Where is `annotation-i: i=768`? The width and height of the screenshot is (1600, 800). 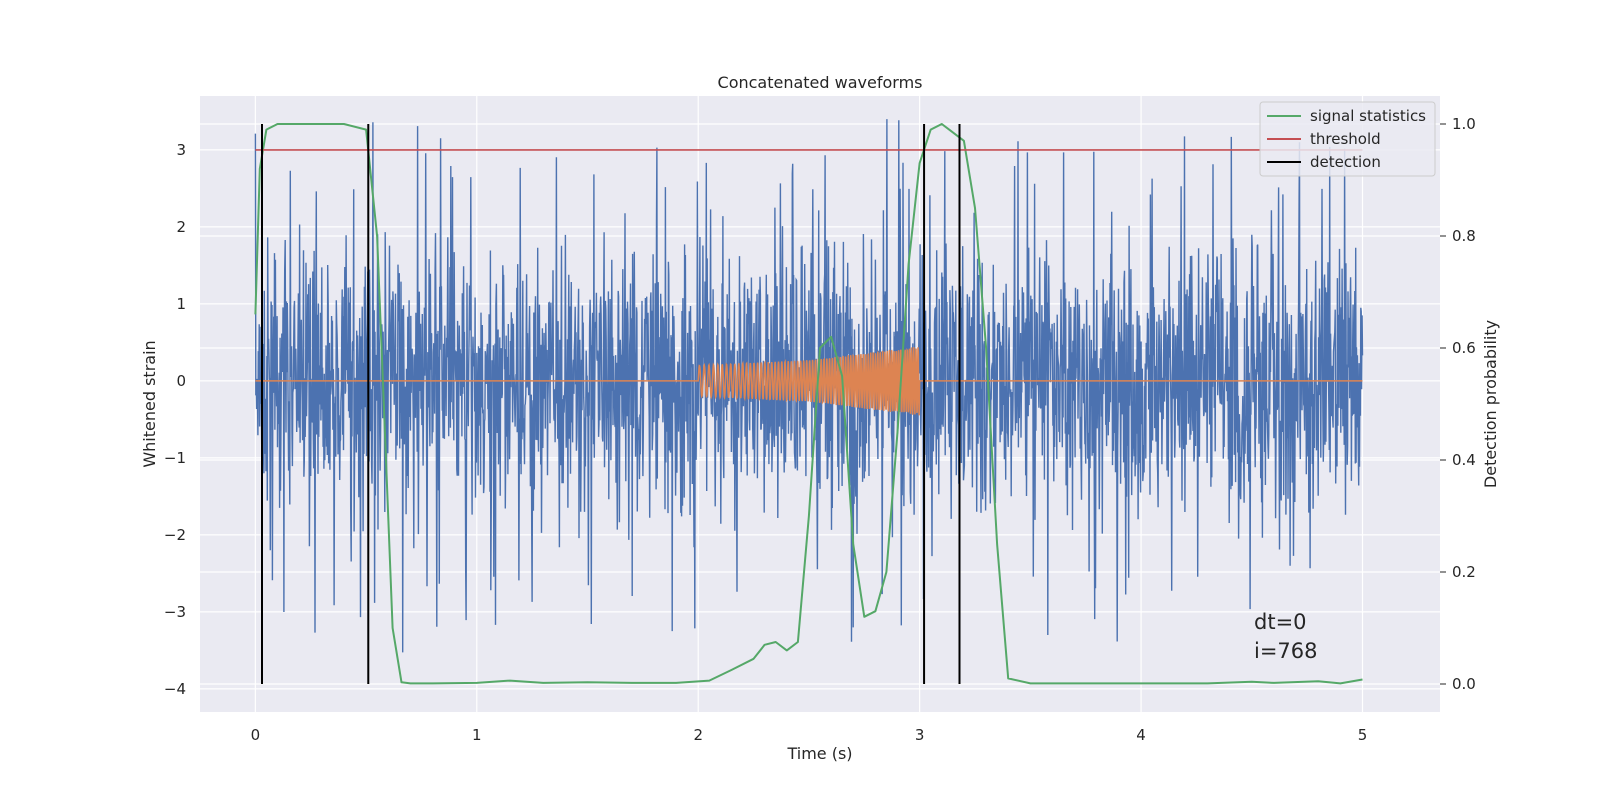
annotation-i: i=768 is located at coordinates (1286, 651).